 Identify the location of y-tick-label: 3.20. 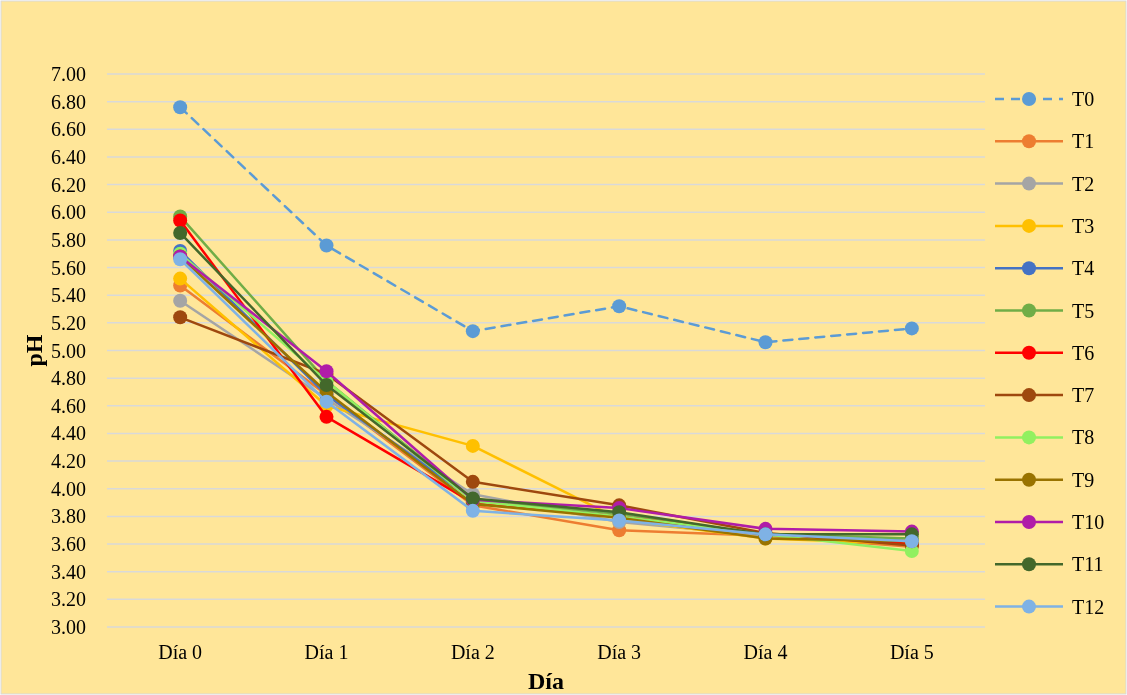
(68, 599).